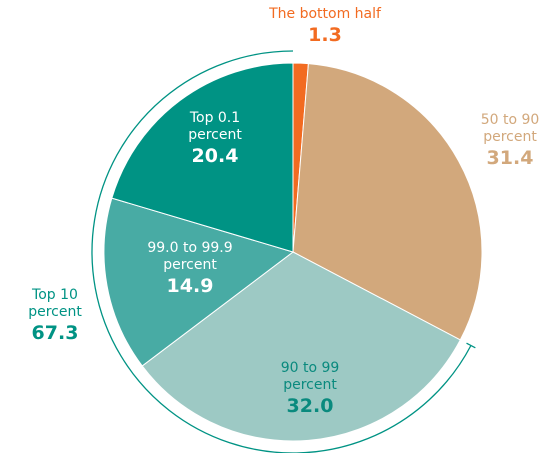 The height and width of the screenshot is (453, 545). I want to click on annotation-text: Top 10 percent, so click(55, 303).